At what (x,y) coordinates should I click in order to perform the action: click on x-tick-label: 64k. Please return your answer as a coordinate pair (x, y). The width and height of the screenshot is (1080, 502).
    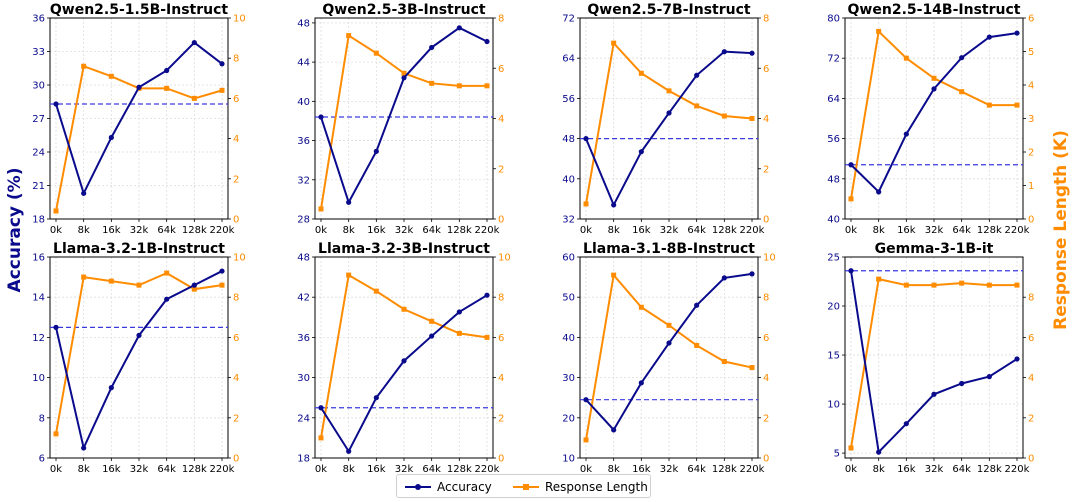
    Looking at the image, I should click on (166, 469).